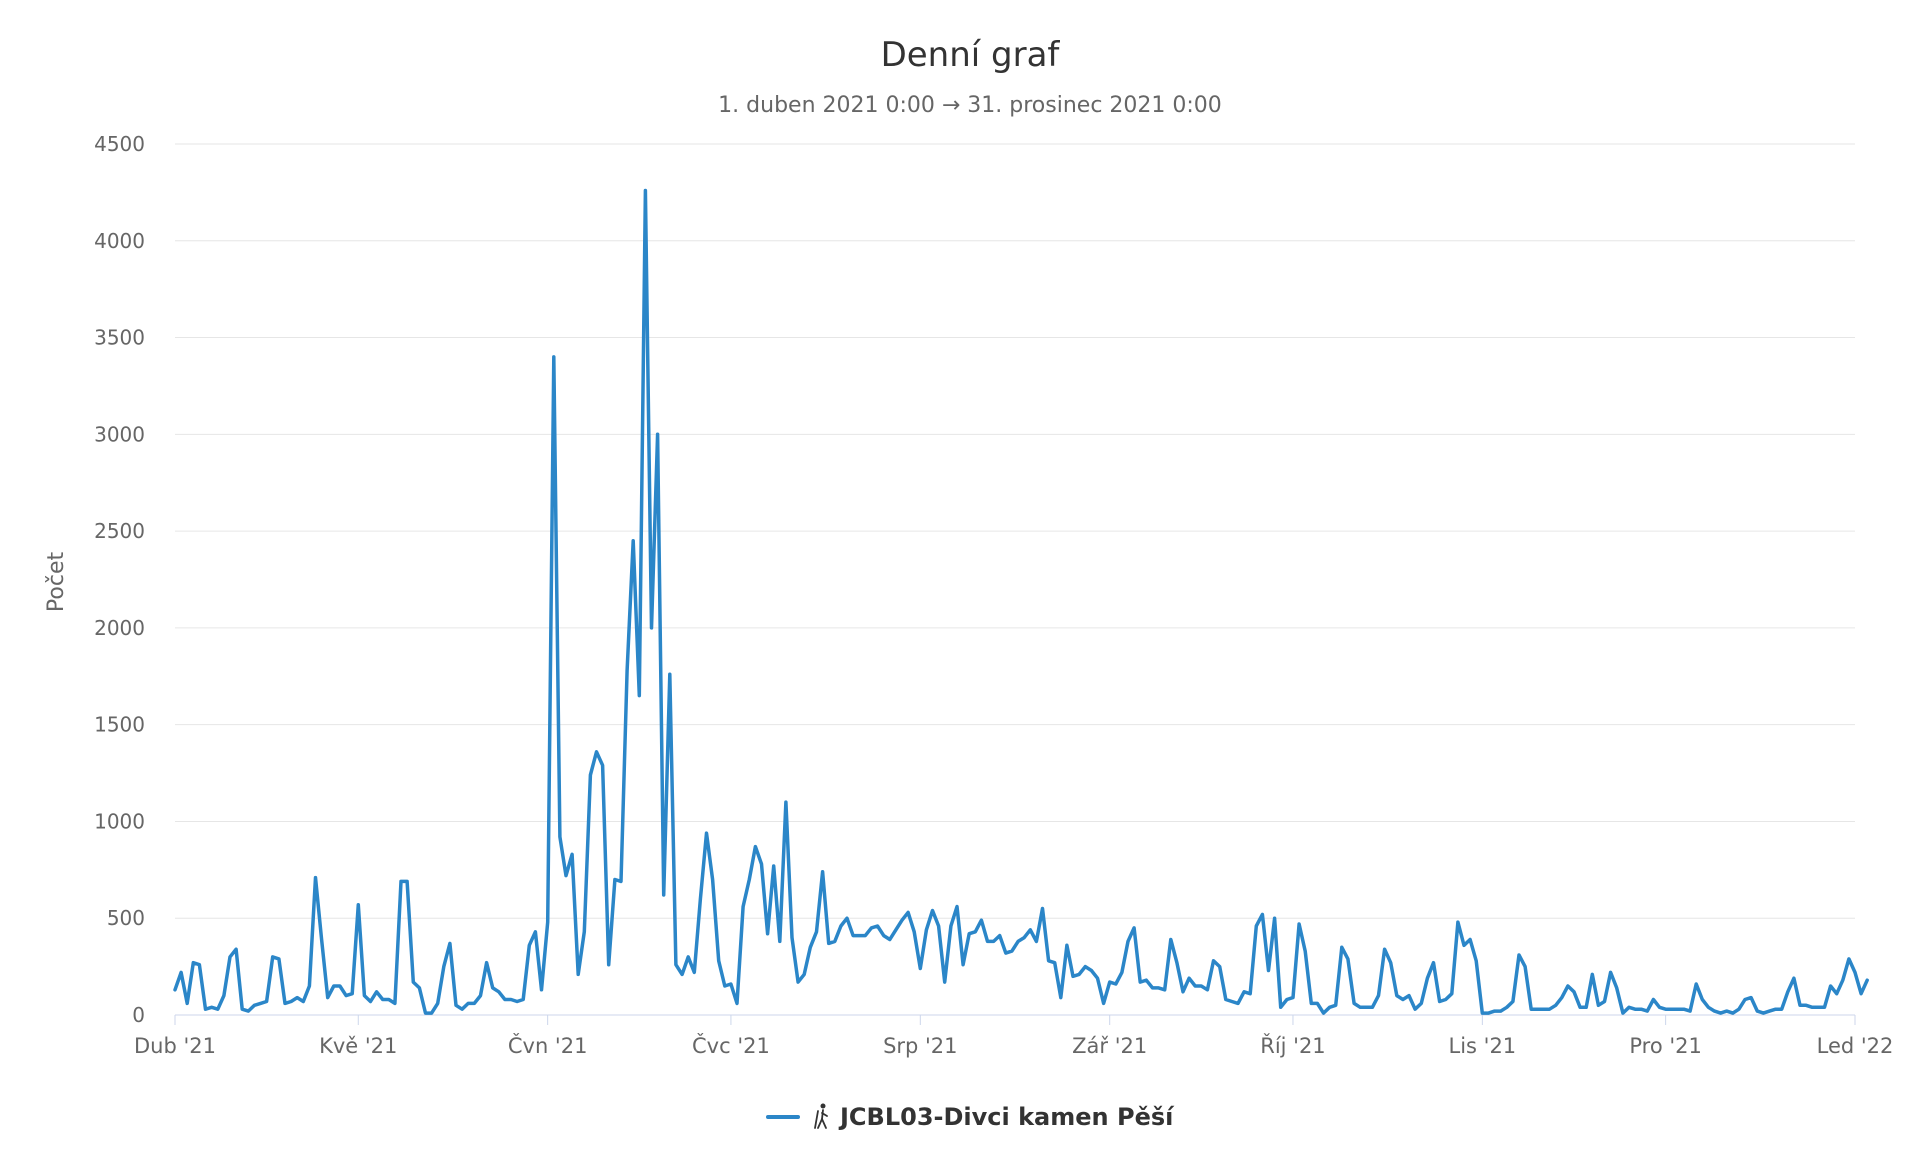  I want to click on y-tick-label: 4500, so click(119, 144).